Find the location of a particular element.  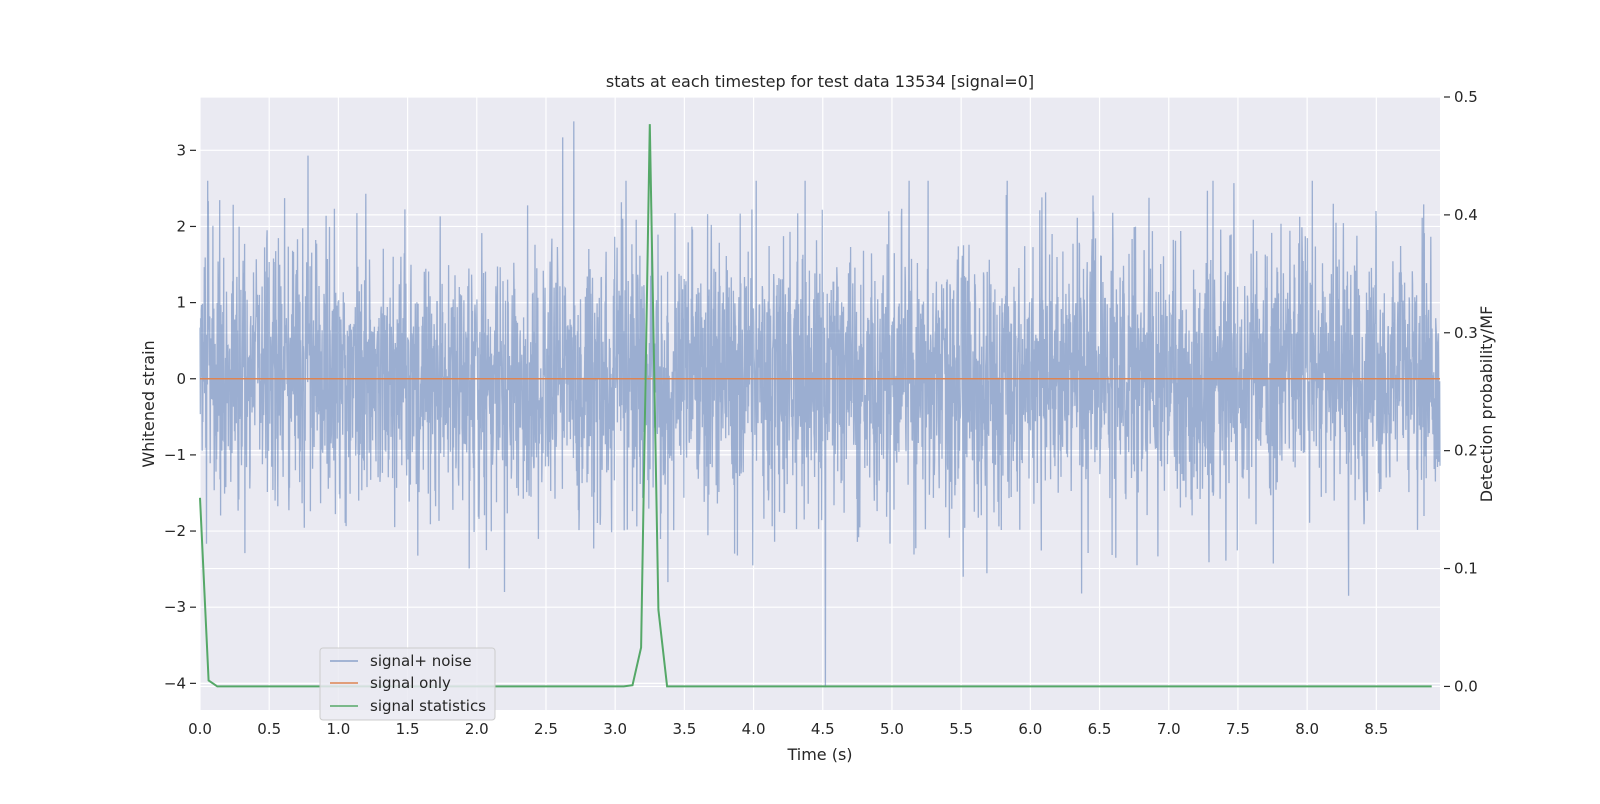

right-tick-label: 0.4 is located at coordinates (1466, 215).